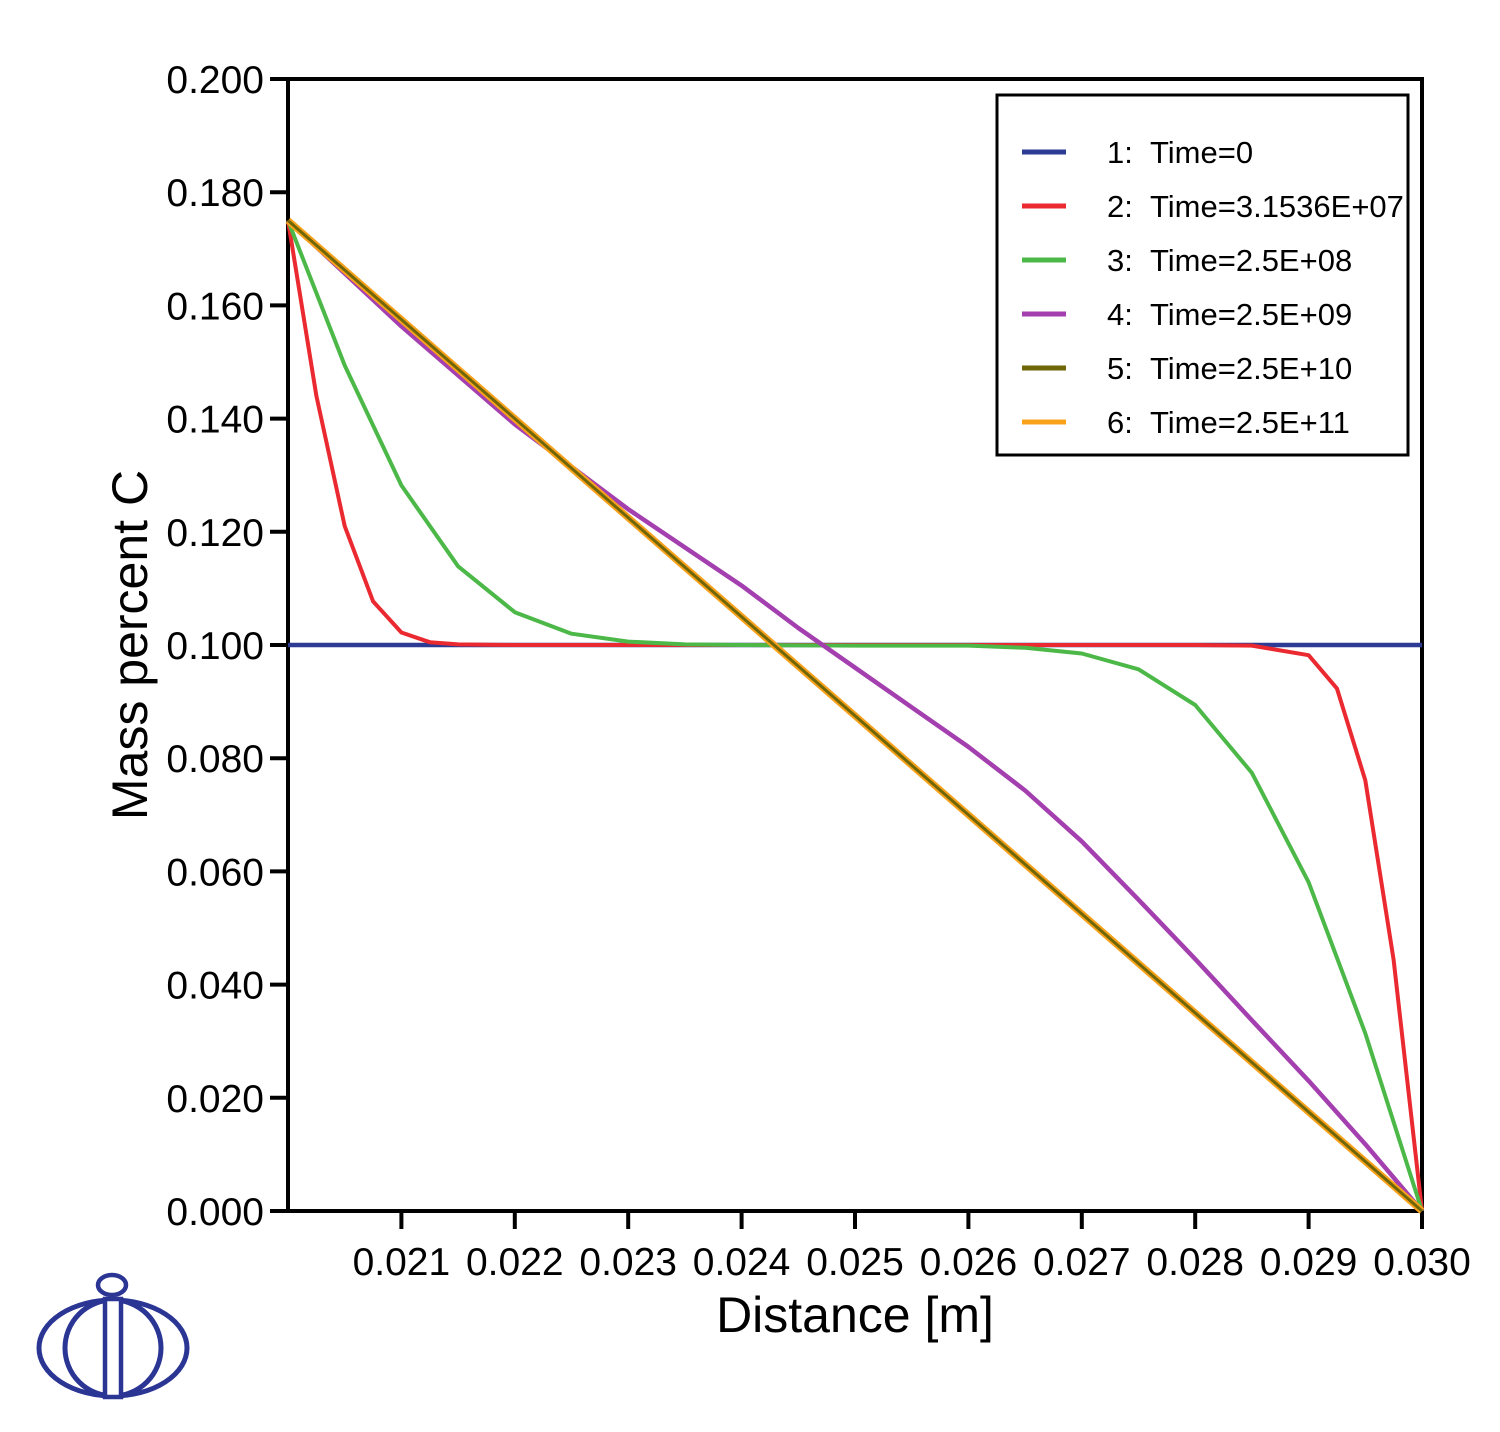  What do you see at coordinates (1251, 314) in the screenshot?
I see `legend-item-label: Time=2.5E+09` at bounding box center [1251, 314].